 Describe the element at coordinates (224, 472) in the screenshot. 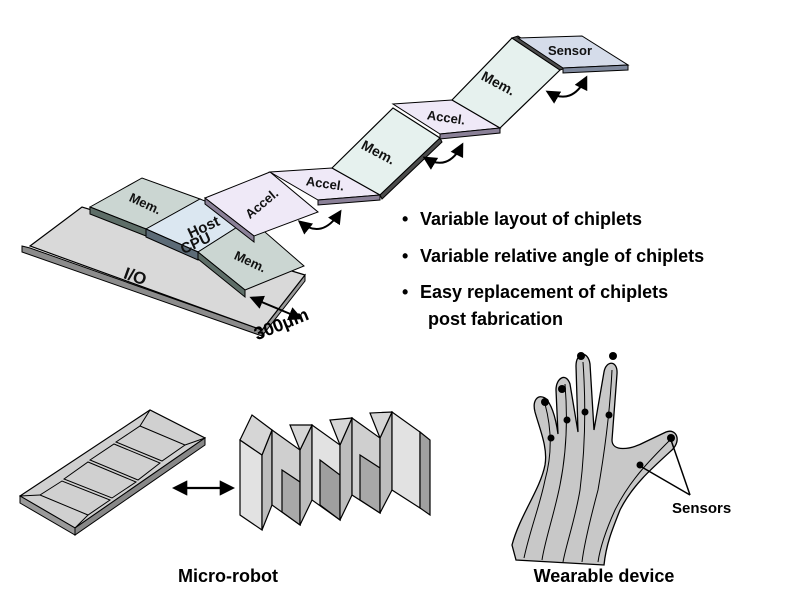

I see `micro-robot-illustration` at that location.